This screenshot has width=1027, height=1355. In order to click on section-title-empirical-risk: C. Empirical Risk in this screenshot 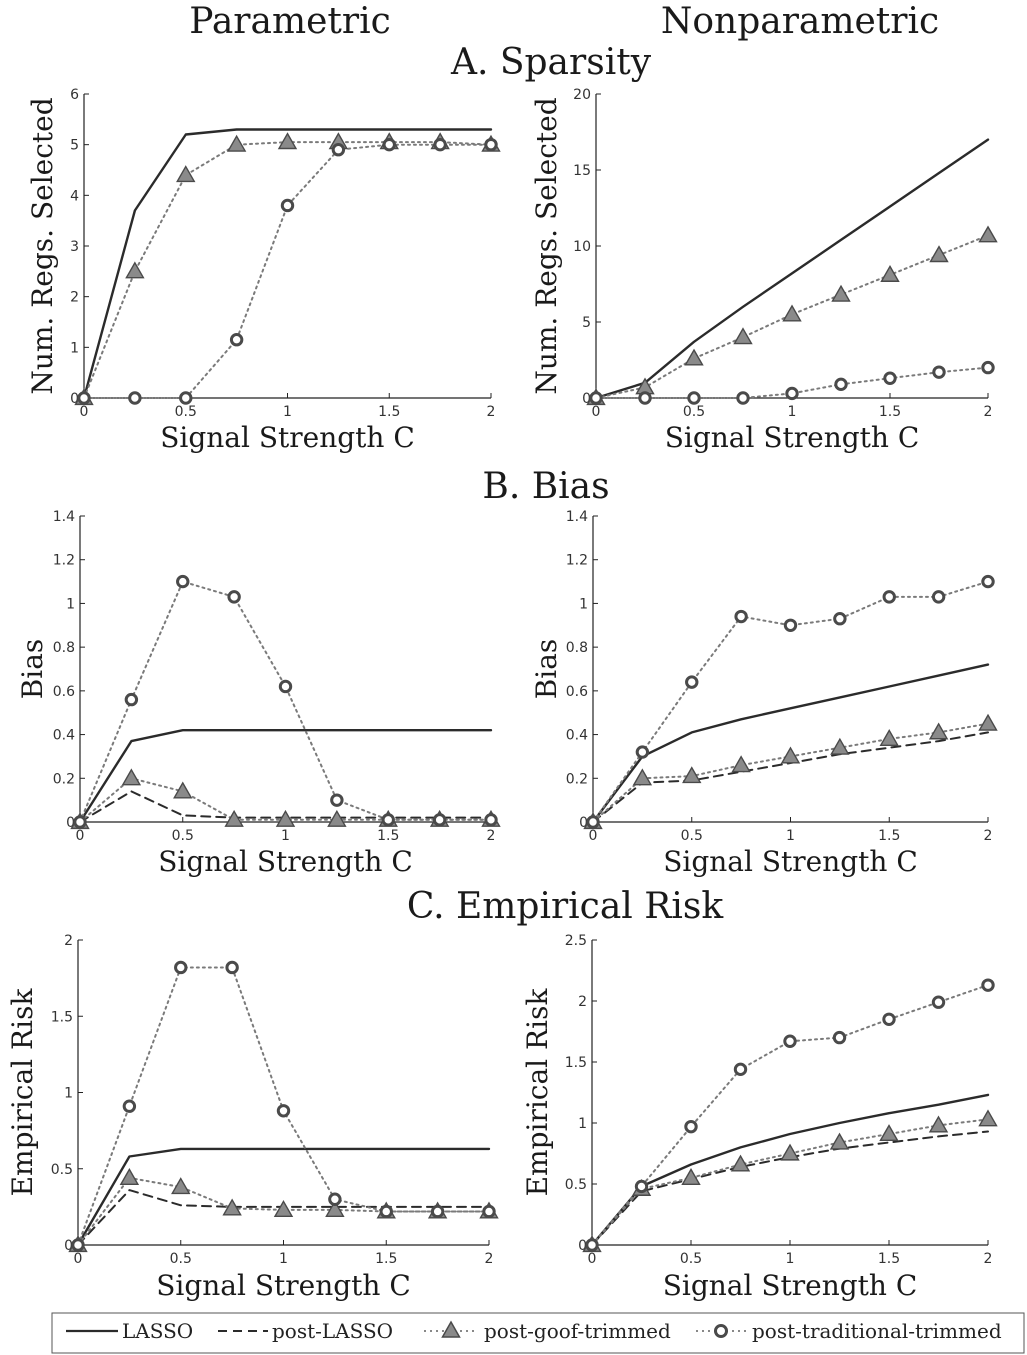, I will do `click(566, 906)`.